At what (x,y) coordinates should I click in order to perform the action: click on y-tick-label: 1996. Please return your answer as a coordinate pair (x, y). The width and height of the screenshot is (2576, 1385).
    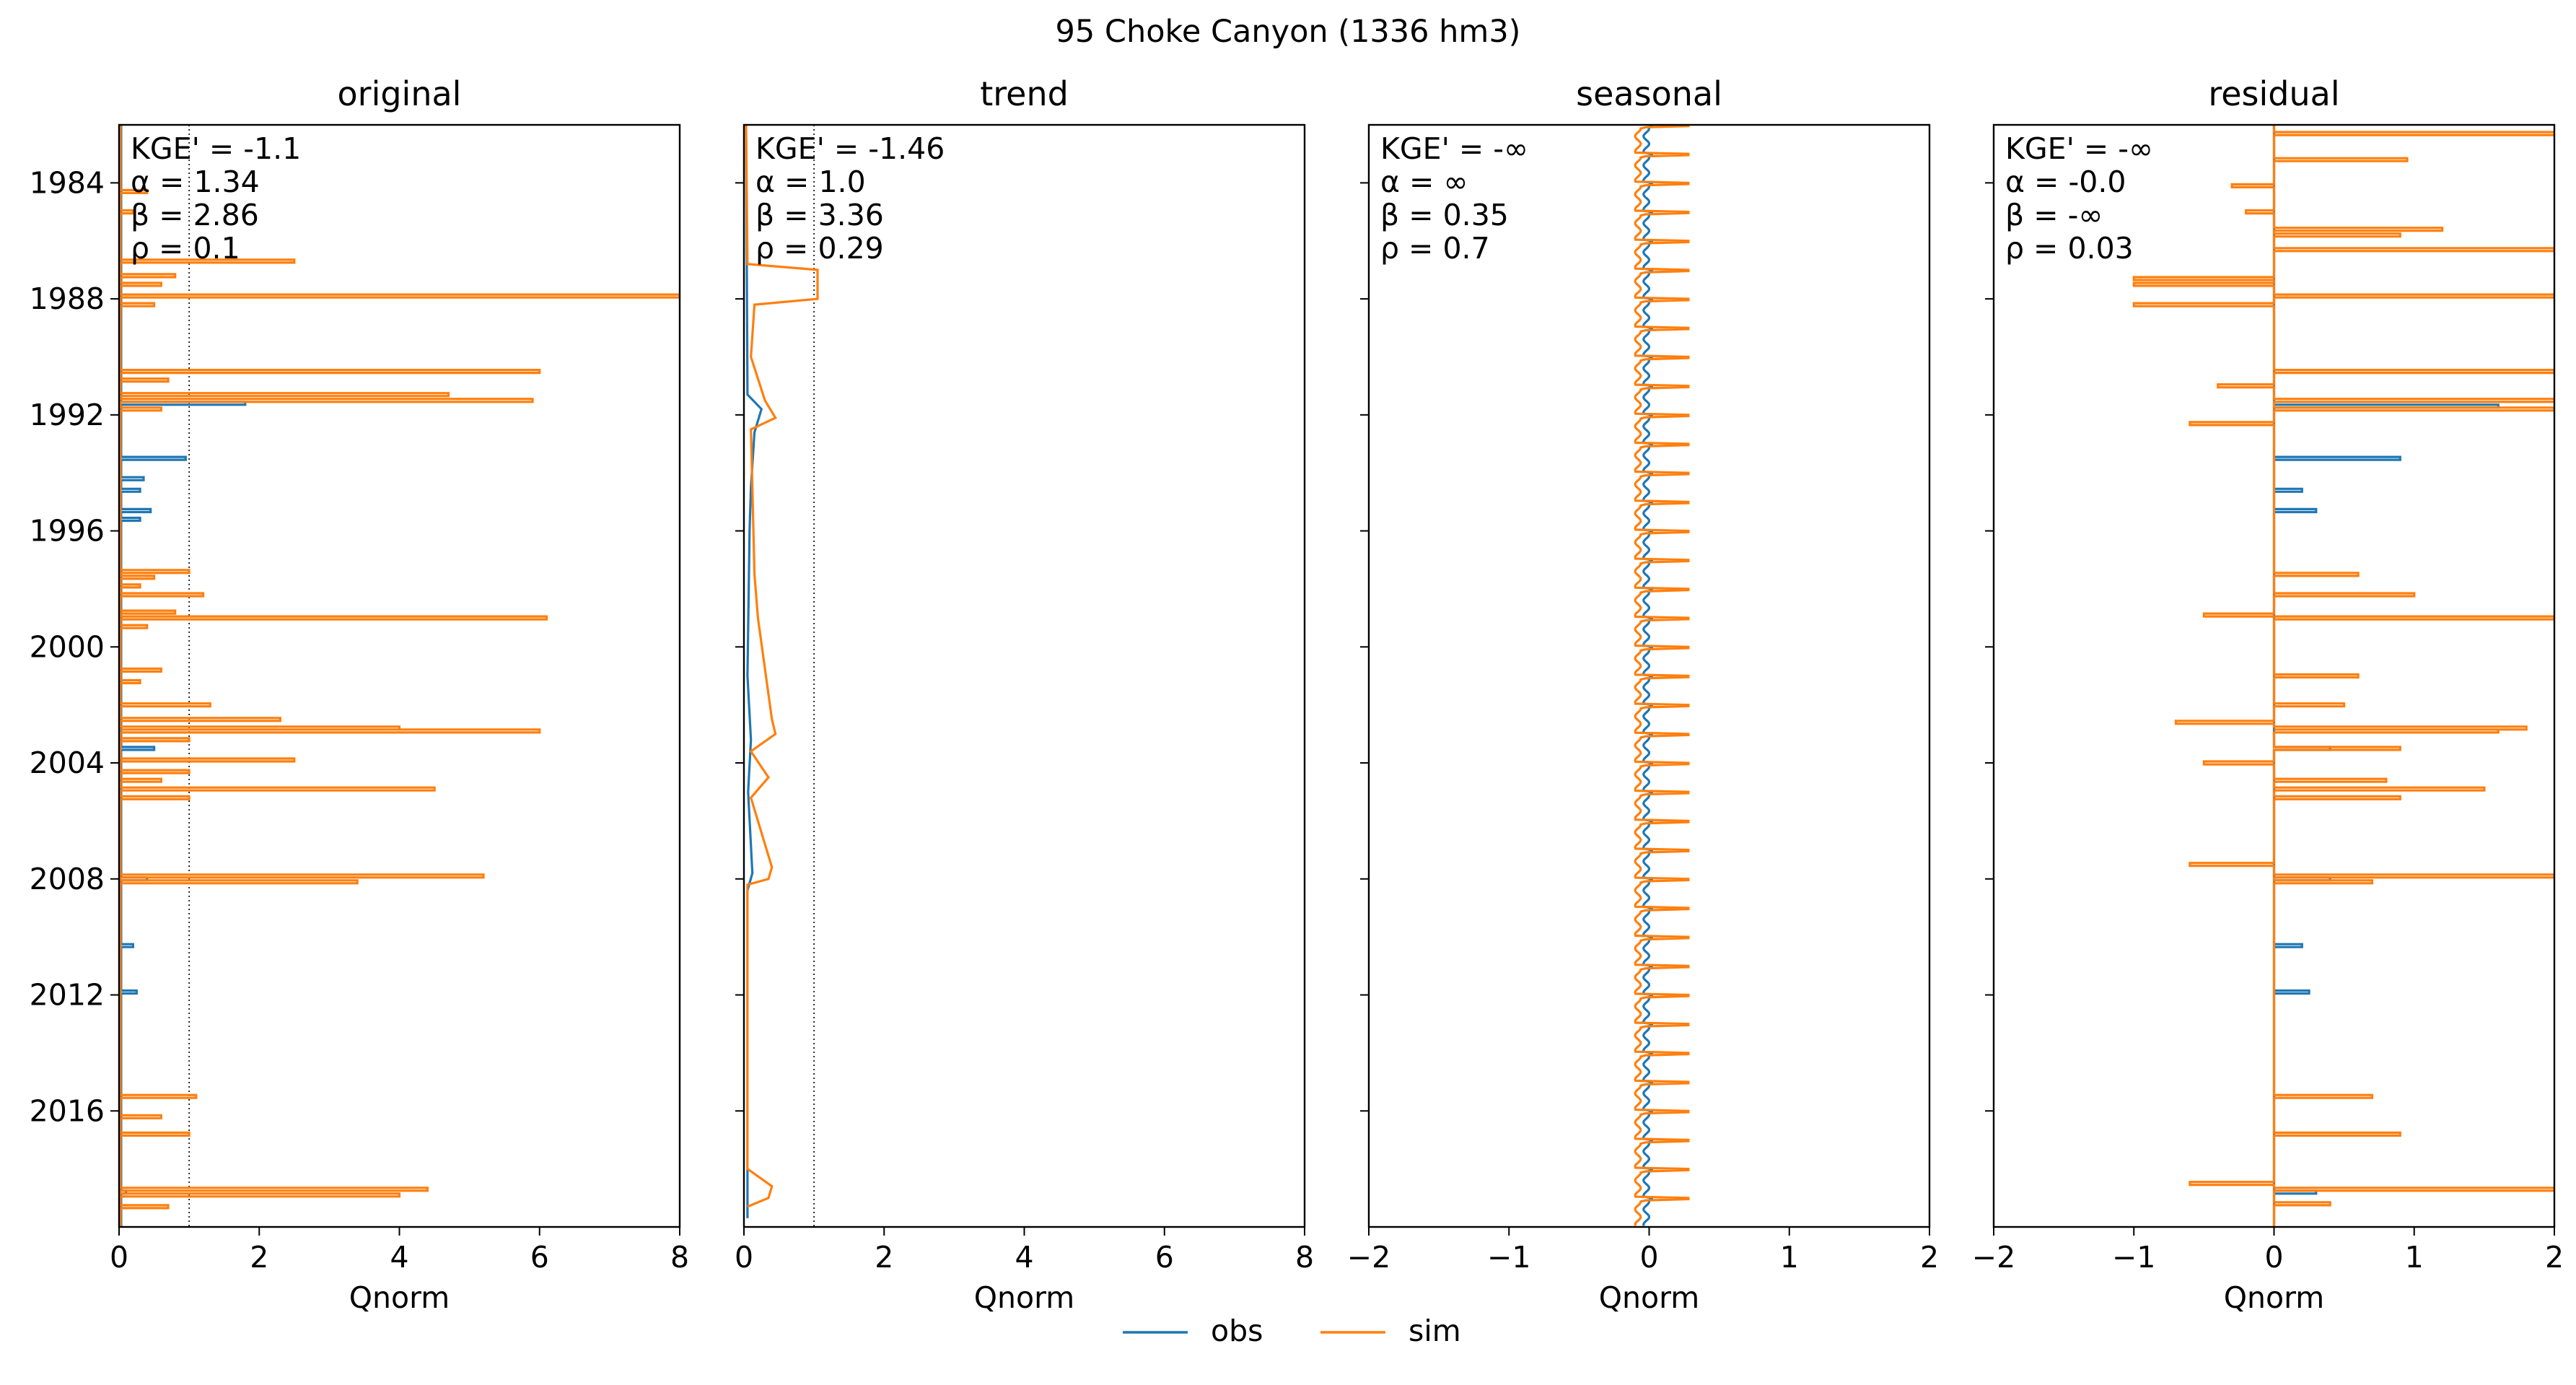
    Looking at the image, I should click on (67, 531).